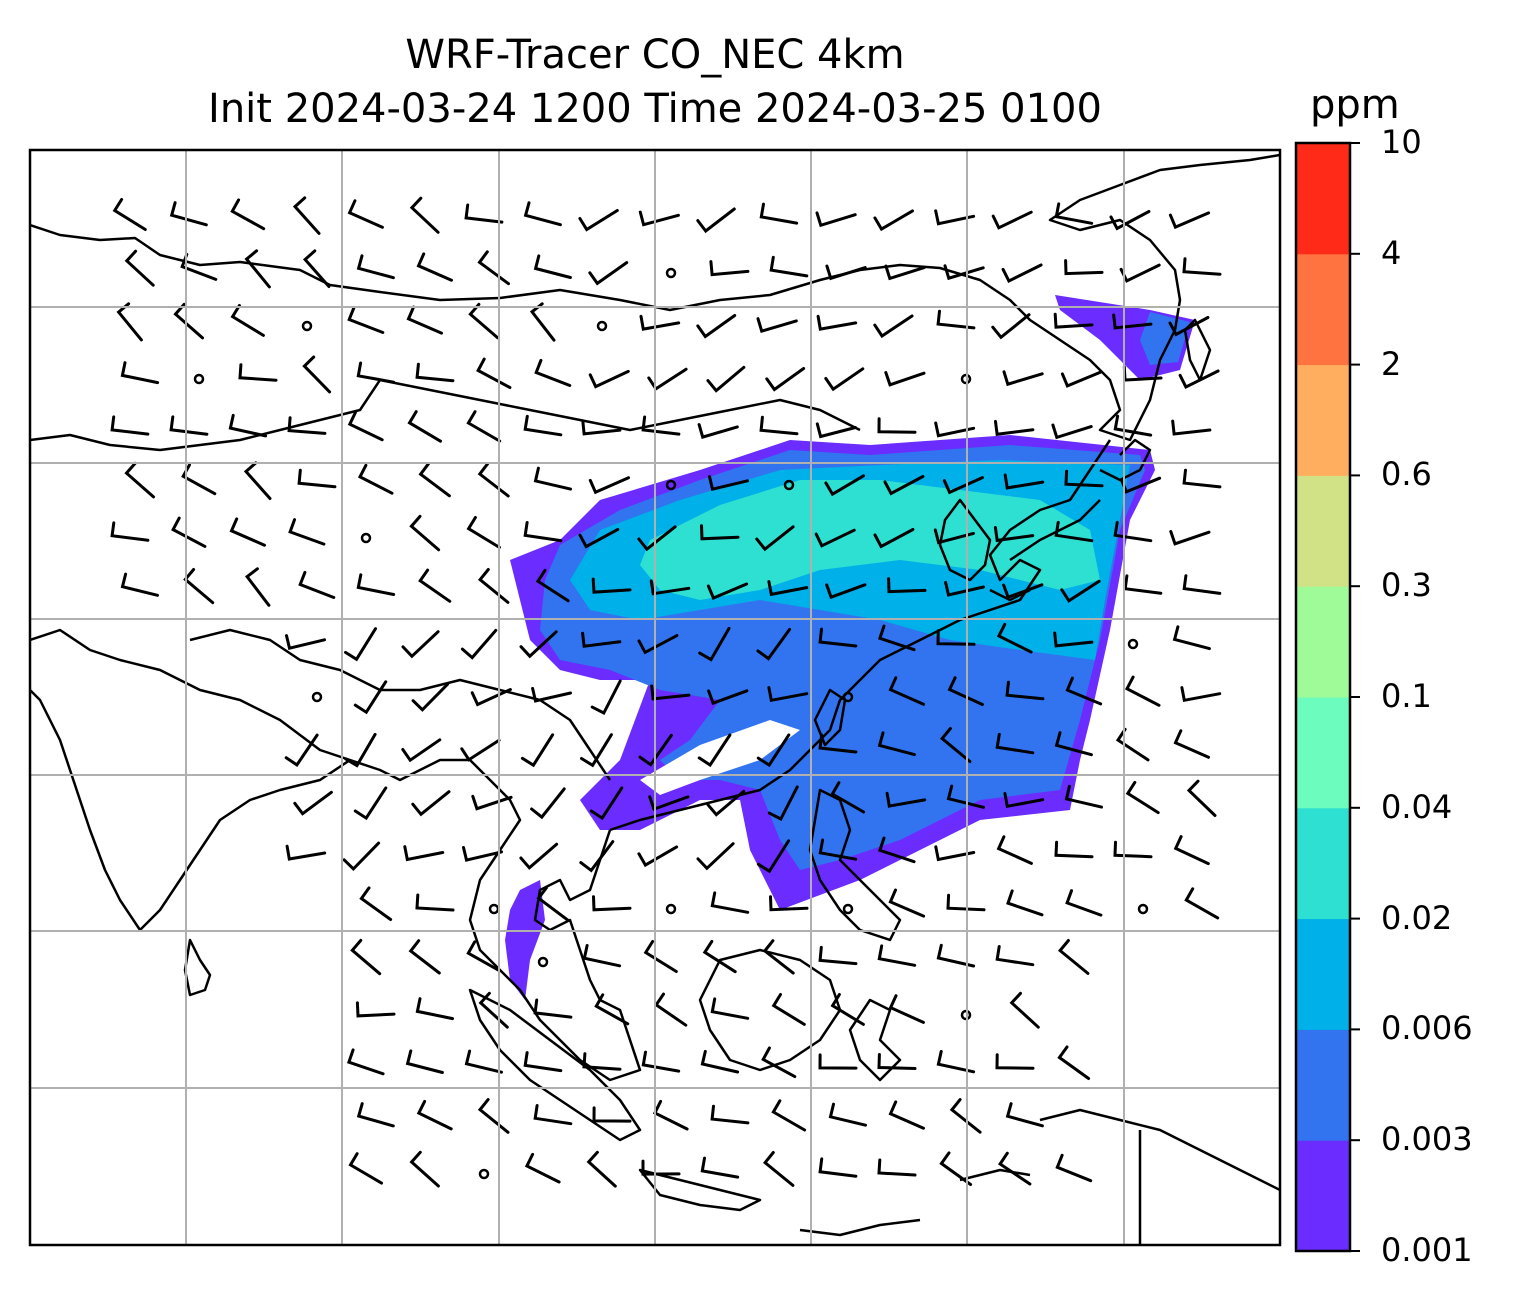  Describe the element at coordinates (197, 967) in the screenshot. I see `coast-srilanka` at that location.